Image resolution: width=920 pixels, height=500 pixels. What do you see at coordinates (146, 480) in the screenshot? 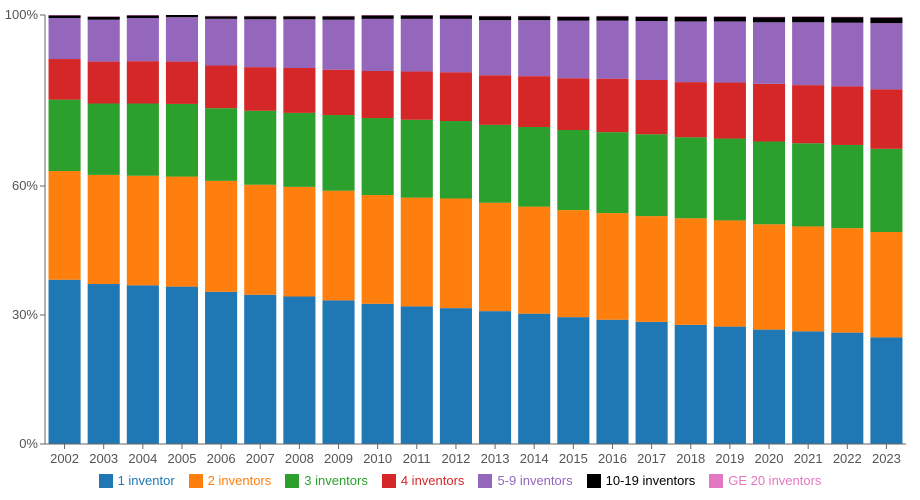
I see `legend-label: 1 inventor` at bounding box center [146, 480].